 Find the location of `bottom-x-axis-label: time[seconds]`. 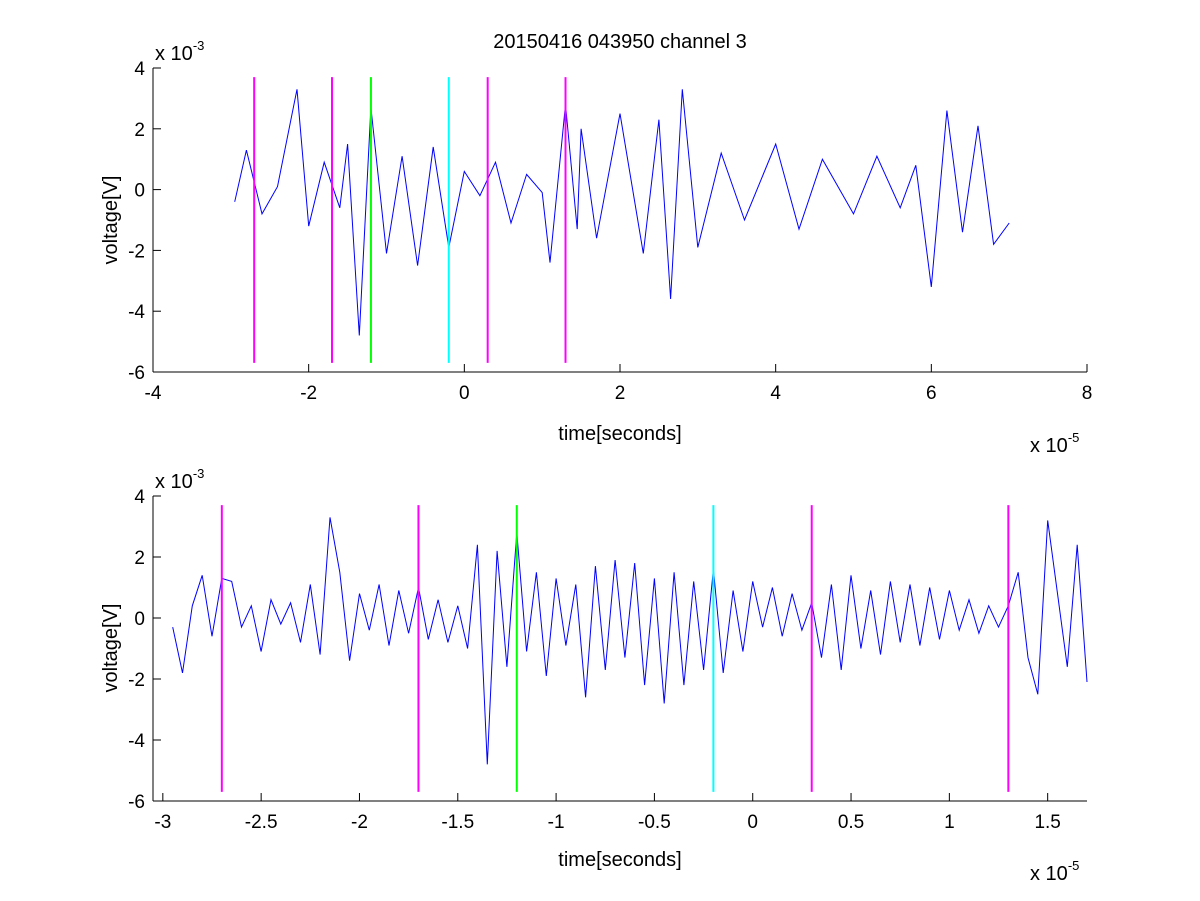

bottom-x-axis-label: time[seconds] is located at coordinates (619, 860).